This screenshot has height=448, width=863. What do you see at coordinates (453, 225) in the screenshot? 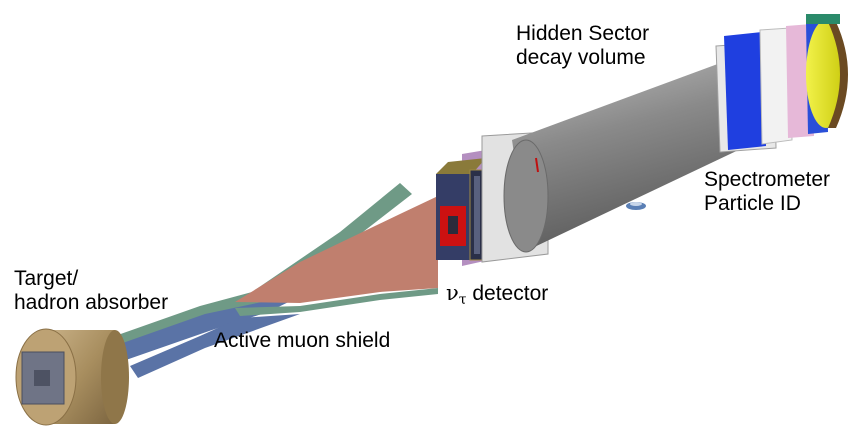
I see `goliath-magnet-core` at bounding box center [453, 225].